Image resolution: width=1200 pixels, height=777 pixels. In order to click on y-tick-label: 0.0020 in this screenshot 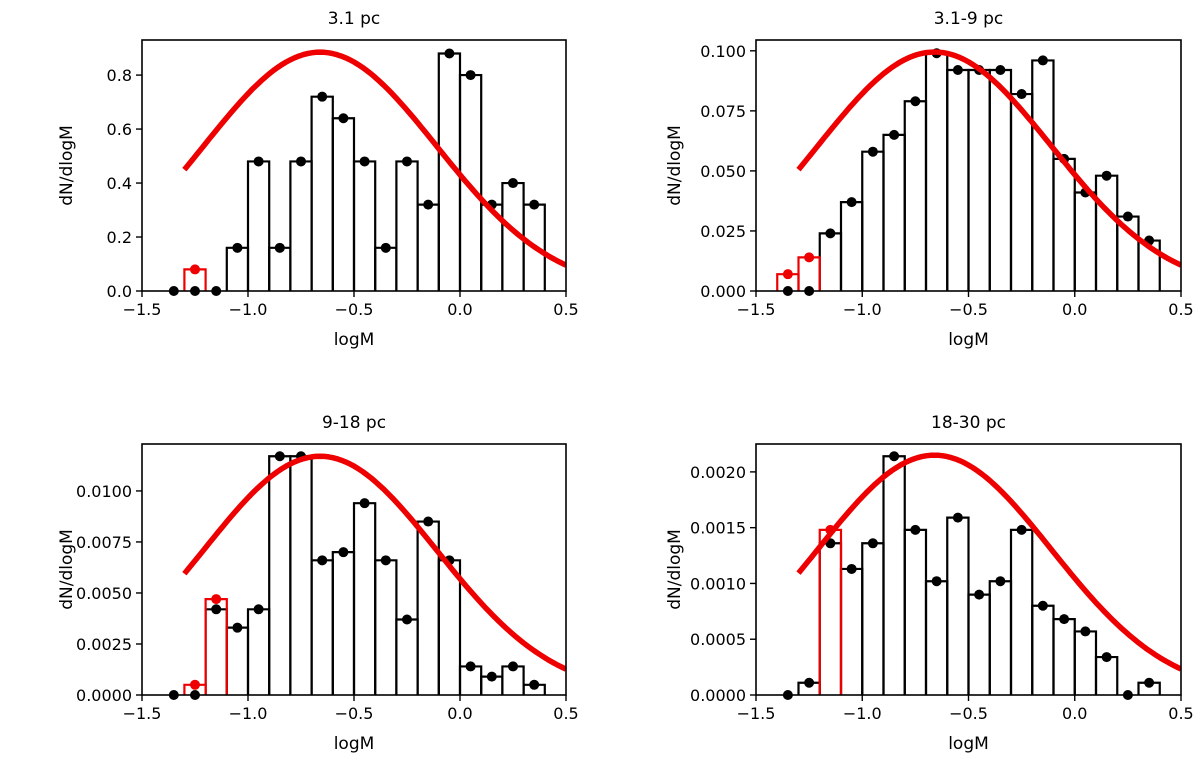, I will do `click(718, 472)`.